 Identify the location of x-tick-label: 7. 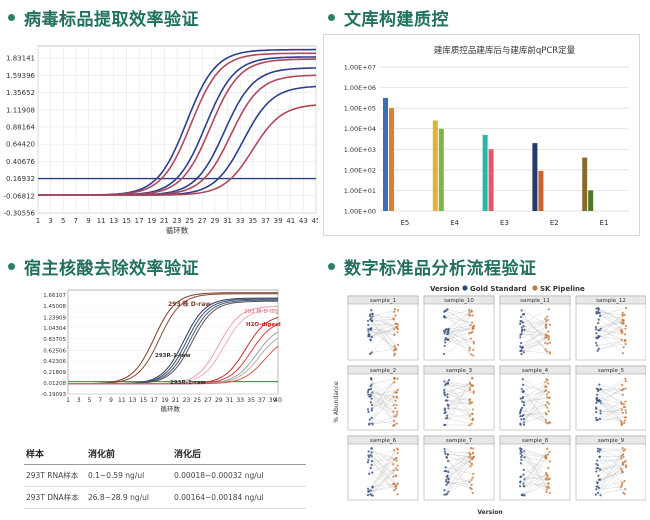
(100, 400).